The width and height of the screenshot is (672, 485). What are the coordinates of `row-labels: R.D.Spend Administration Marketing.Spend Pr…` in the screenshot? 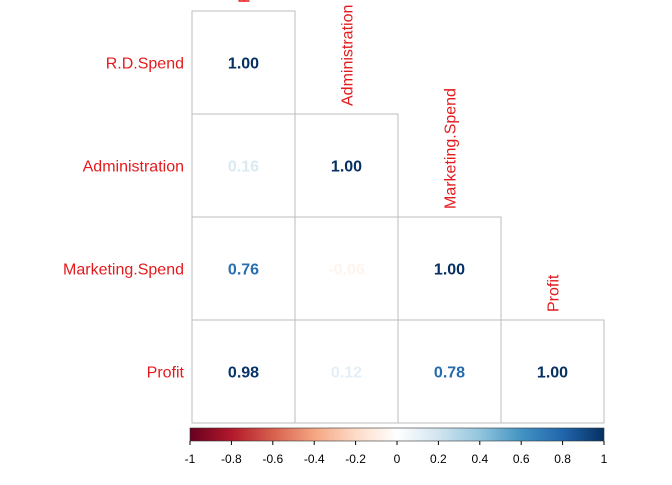 It's located at (124, 219).